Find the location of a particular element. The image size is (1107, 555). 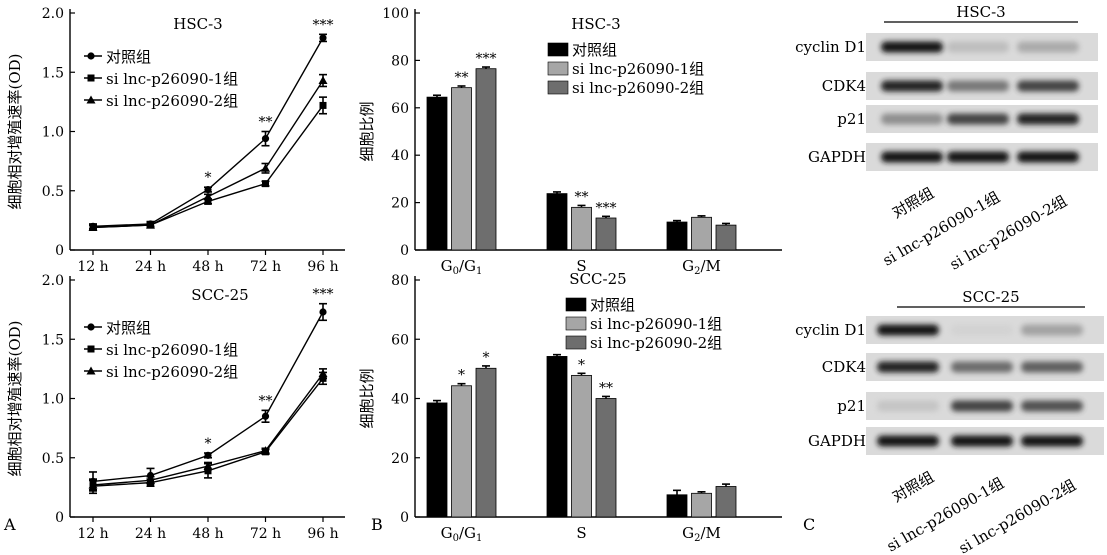

x-tick-label: 48 h is located at coordinates (207, 267).